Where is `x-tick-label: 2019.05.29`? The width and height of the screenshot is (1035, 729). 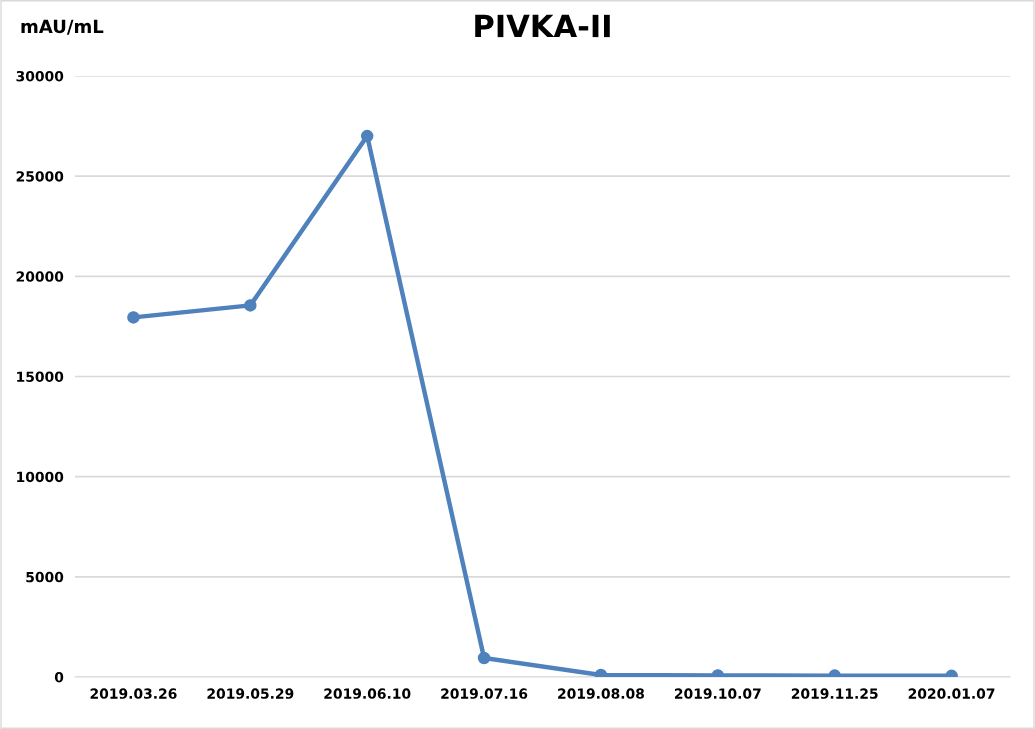
x-tick-label: 2019.05.29 is located at coordinates (250, 693).